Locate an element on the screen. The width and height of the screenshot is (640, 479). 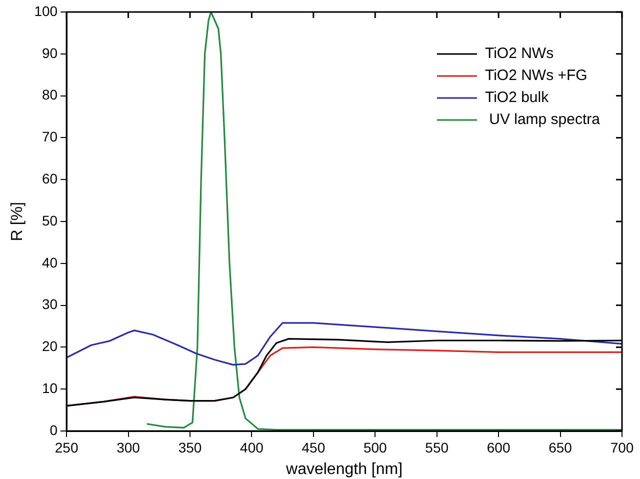
y-tick-label: 30 is located at coordinates (50, 304).